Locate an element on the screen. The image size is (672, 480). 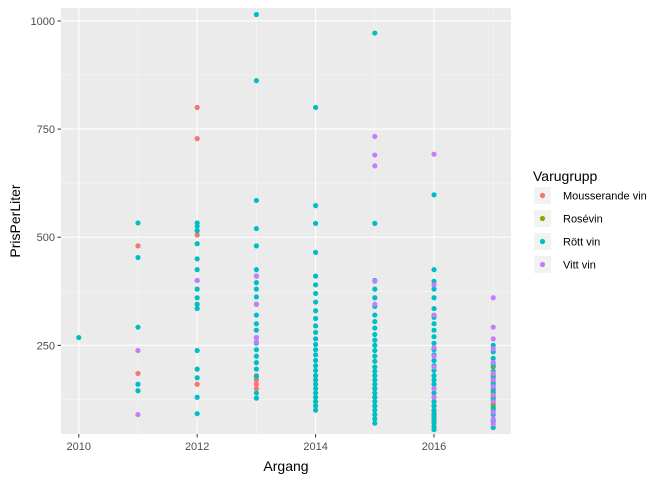
legend-swatch-r-tt-vin is located at coordinates (542, 241).